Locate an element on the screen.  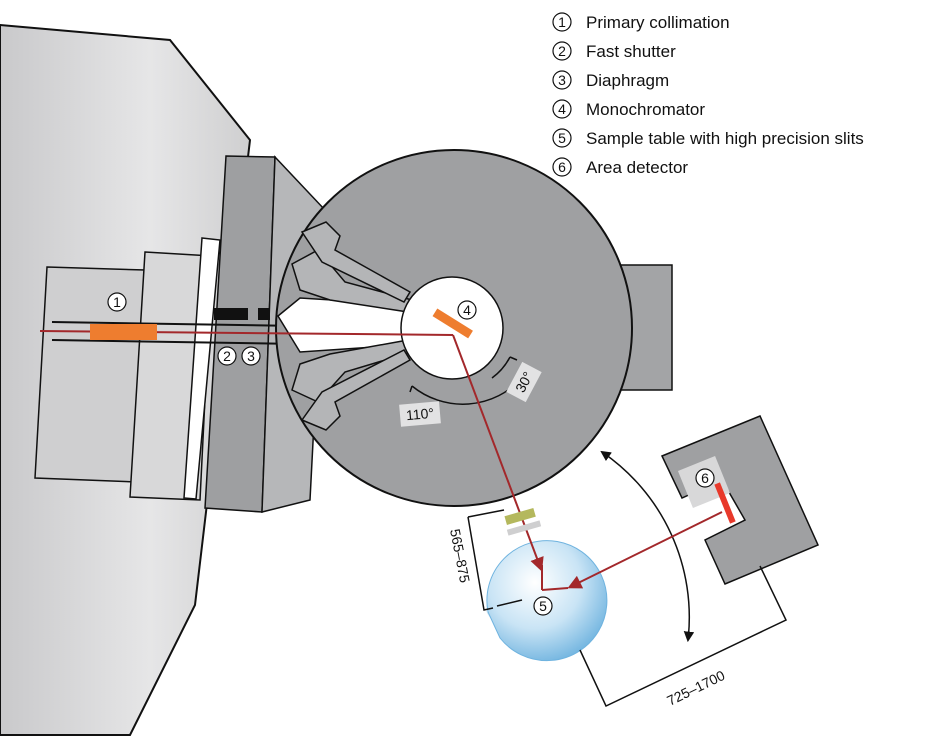
svg-text: 110° is located at coordinates (419, 414).